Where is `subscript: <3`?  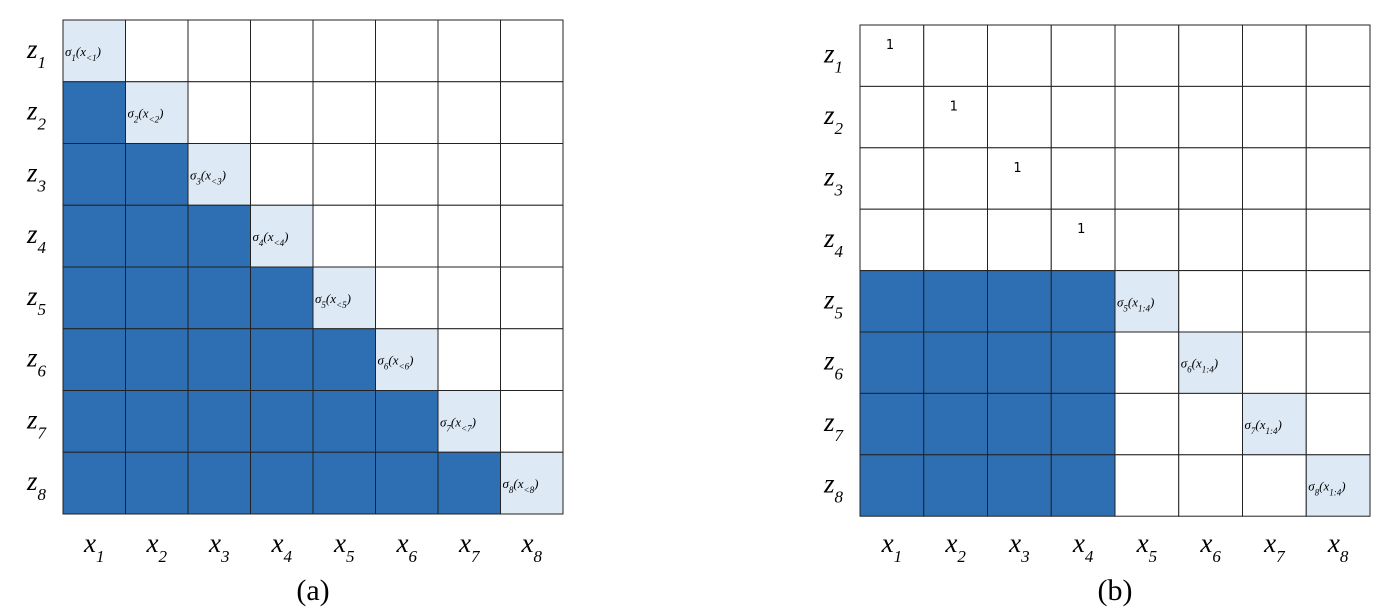 subscript: <3 is located at coordinates (216, 181).